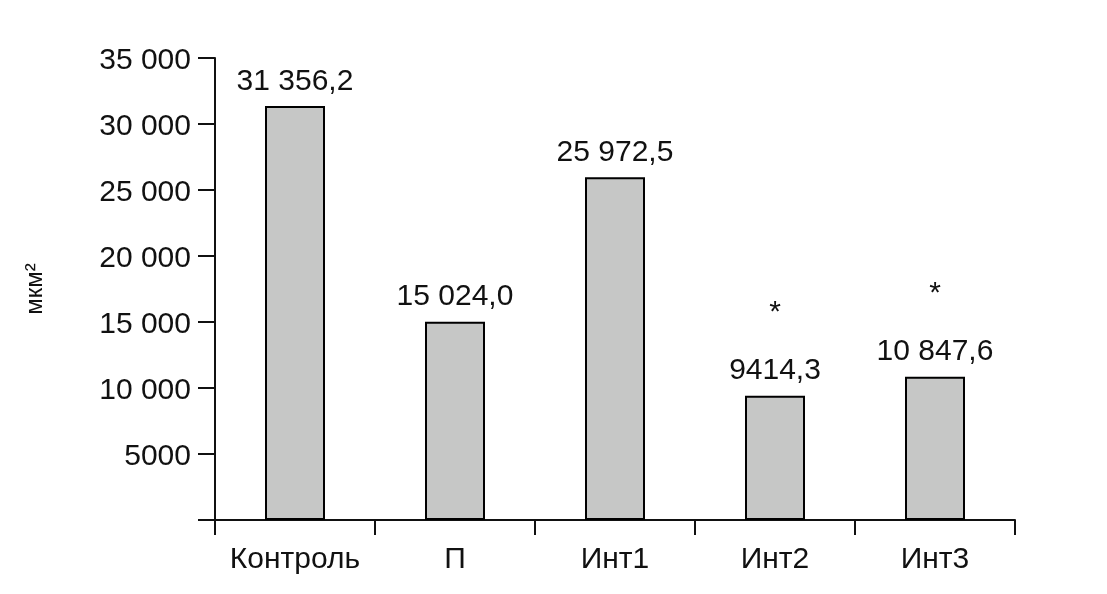 Image resolution: width=1107 pixels, height=594 pixels. Describe the element at coordinates (295, 79) in the screenshot. I see `data-label: 31 356,2` at that location.